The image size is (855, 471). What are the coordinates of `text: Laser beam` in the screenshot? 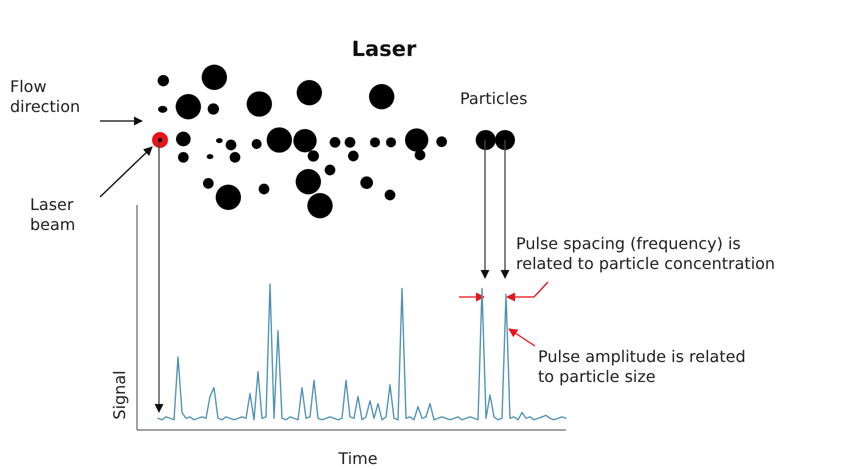 It's located at (53, 214).